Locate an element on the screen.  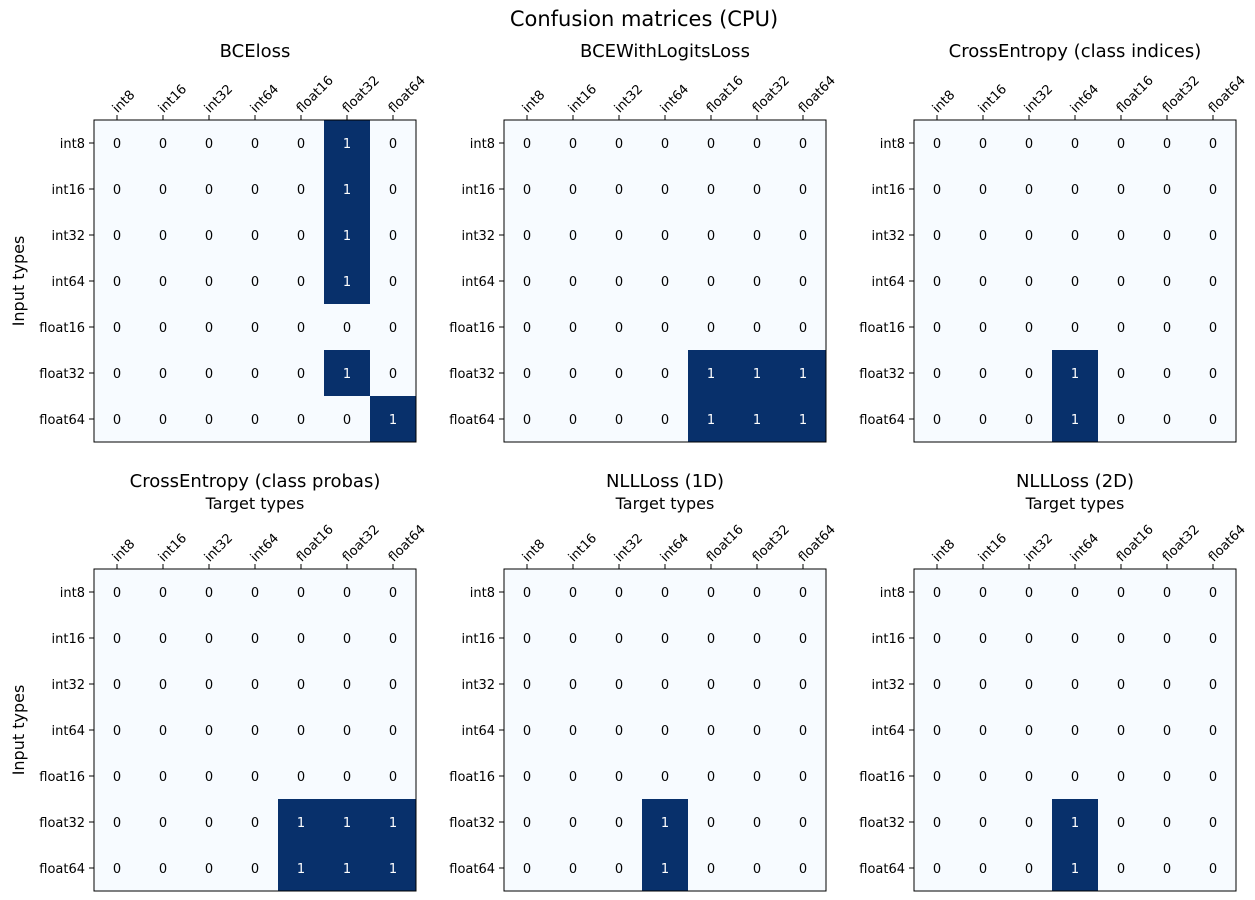
x-axis-label: Target types is located at coordinates (665, 503).